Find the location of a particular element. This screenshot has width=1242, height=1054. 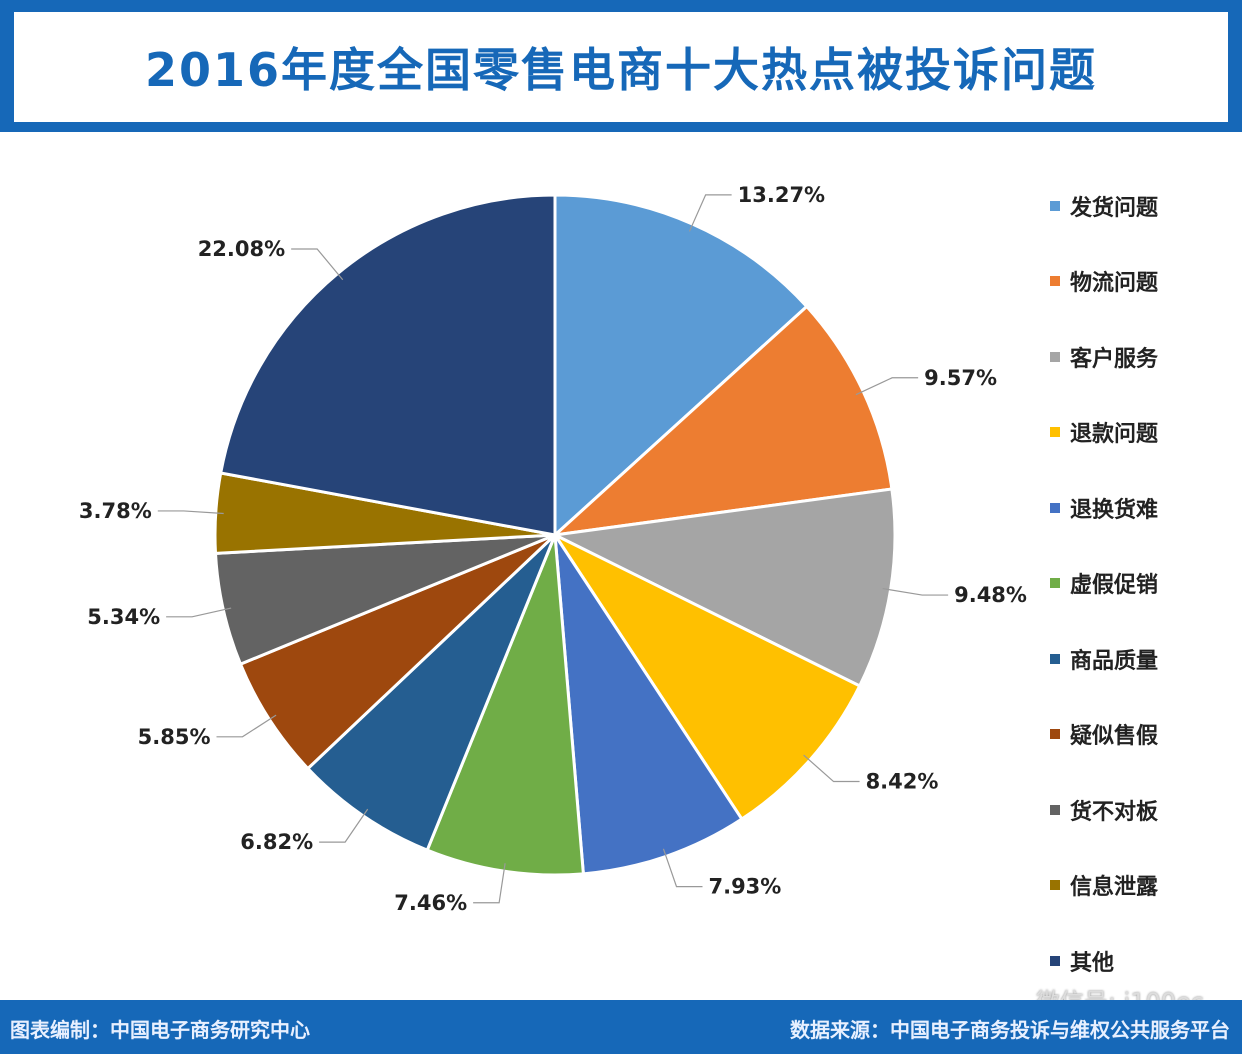

data-label-2: 9.48% is located at coordinates (990, 595).